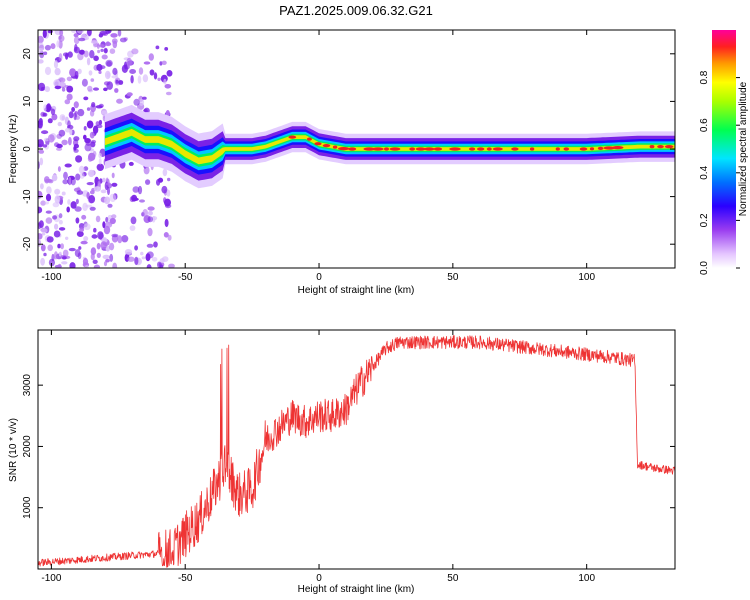 Image resolution: width=750 pixels, height=600 pixels. Describe the element at coordinates (453, 578) in the screenshot. I see `snr-x-tick-label: 50` at that location.